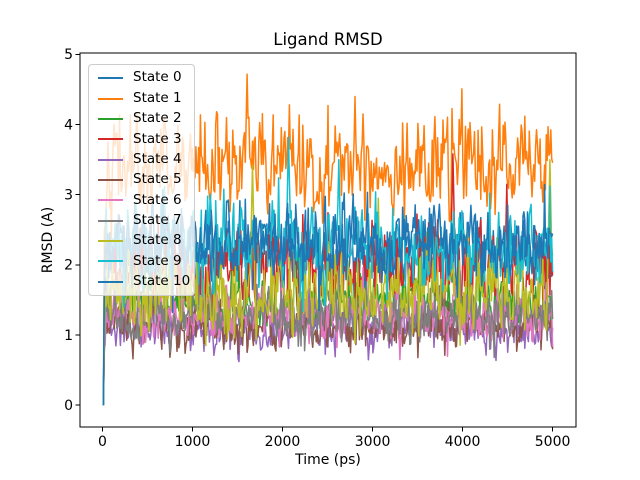  I want to click on x-tick-label-0: 0, so click(102, 442).